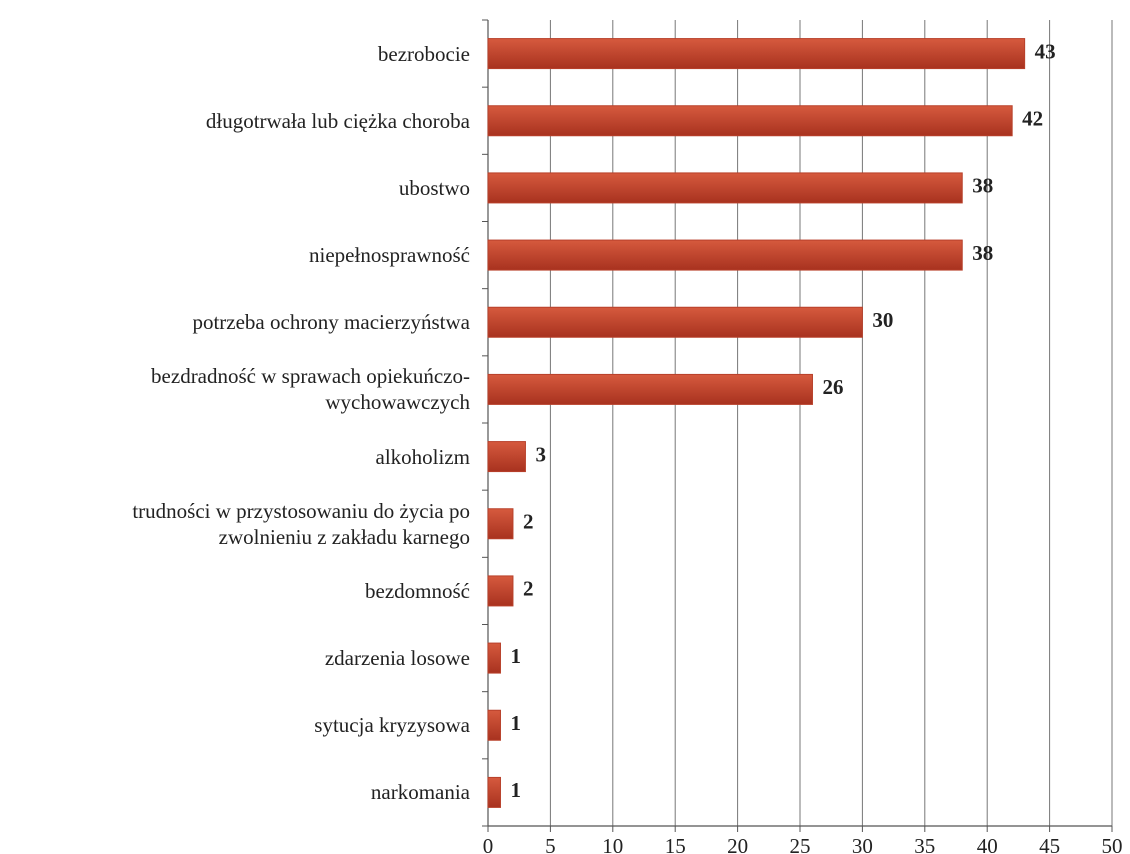 This screenshot has width=1130, height=854. I want to click on y-tick-label: niepełnosprawność, so click(389, 255).